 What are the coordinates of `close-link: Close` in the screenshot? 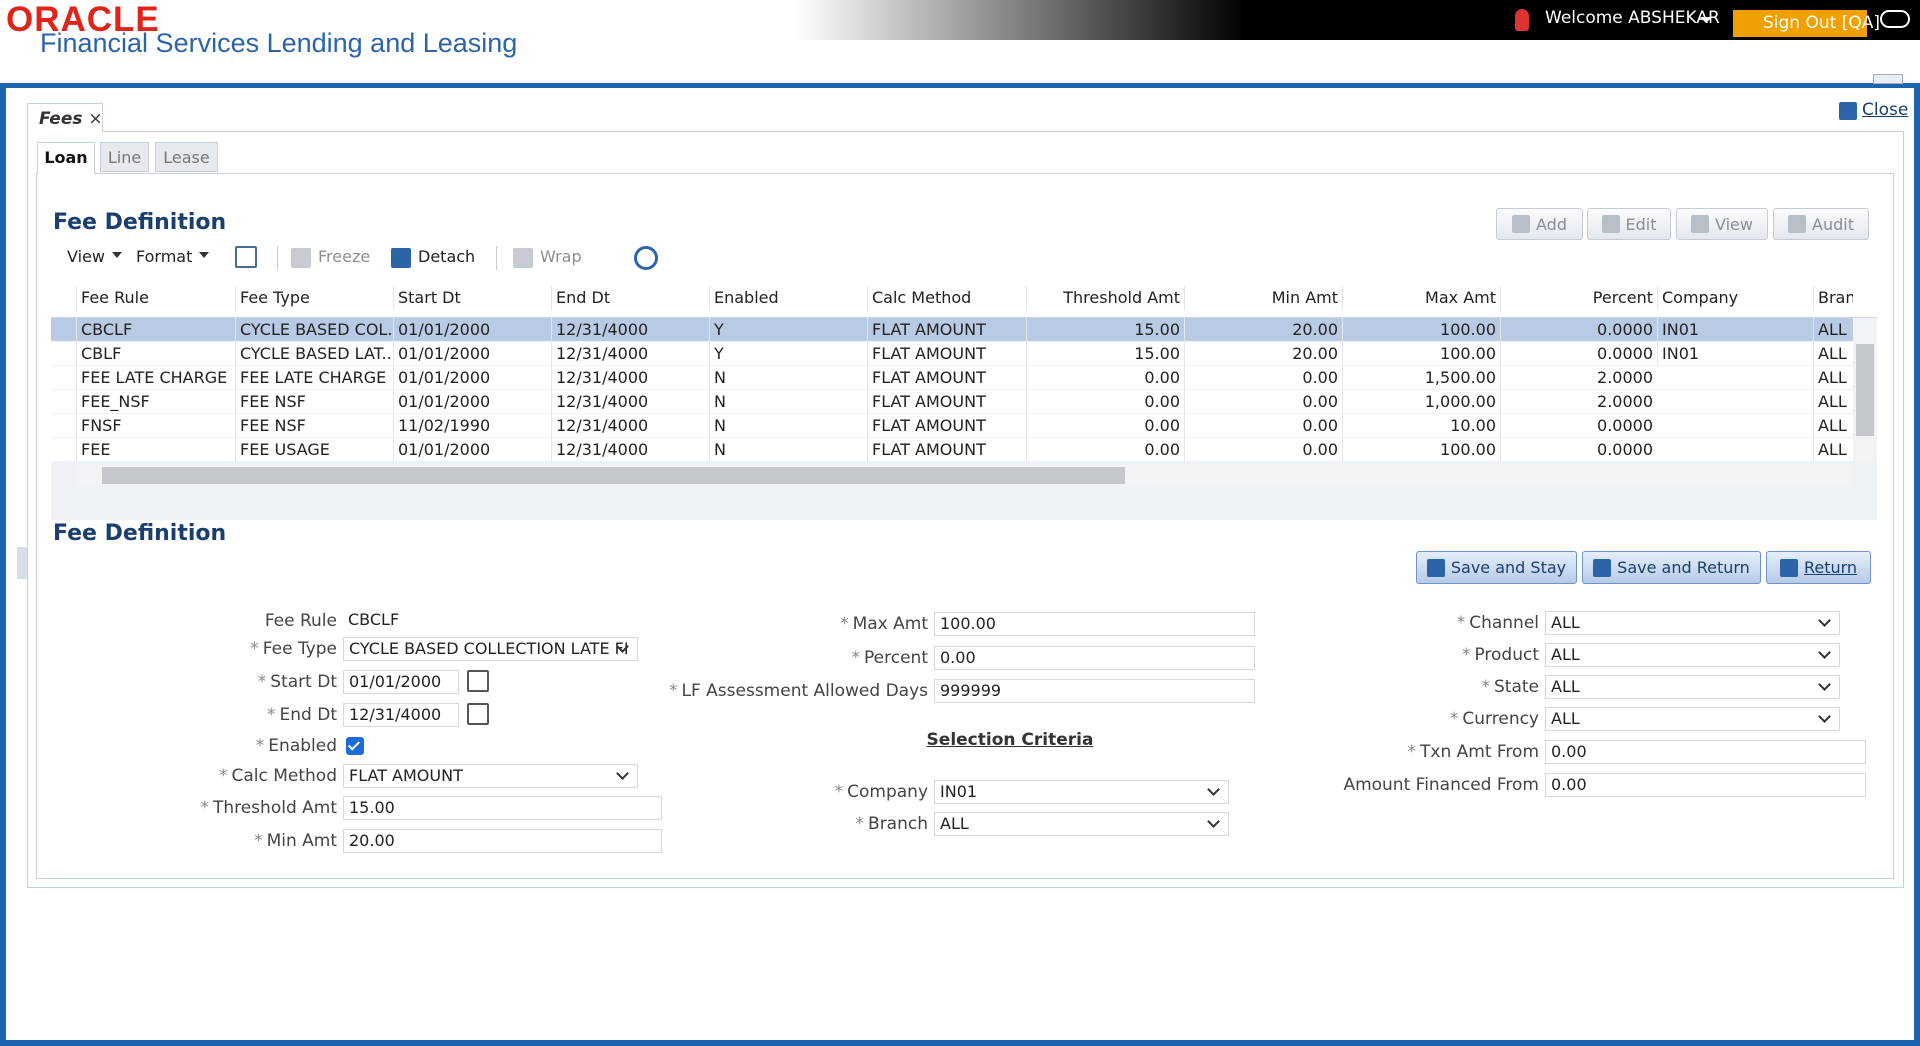 It's located at (1885, 110).